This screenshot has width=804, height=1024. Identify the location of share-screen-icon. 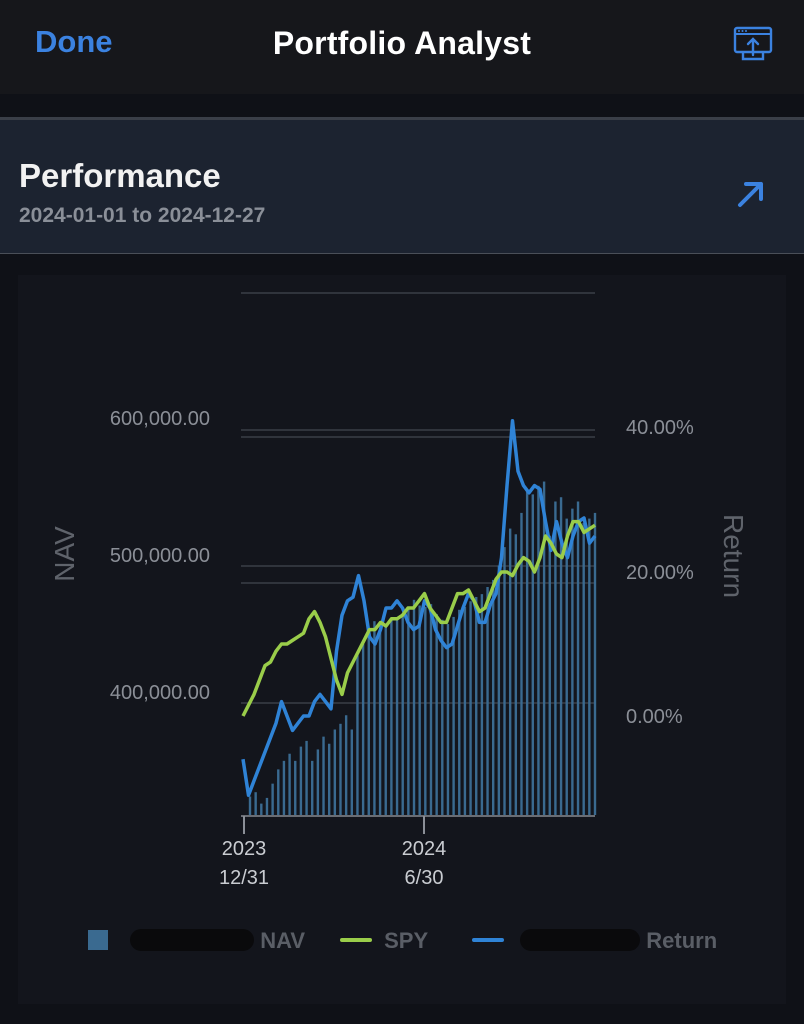
(753, 44).